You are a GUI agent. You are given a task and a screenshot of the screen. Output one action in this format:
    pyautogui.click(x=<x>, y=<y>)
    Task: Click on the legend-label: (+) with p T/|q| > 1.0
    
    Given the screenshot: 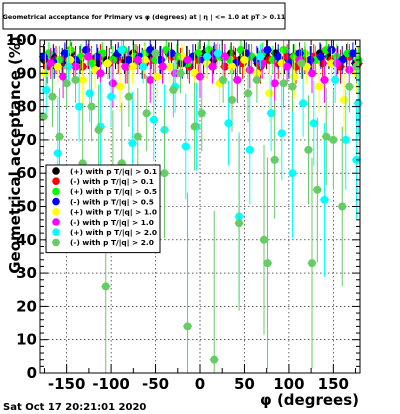 What is the action you would take?
    pyautogui.click(x=113, y=213)
    